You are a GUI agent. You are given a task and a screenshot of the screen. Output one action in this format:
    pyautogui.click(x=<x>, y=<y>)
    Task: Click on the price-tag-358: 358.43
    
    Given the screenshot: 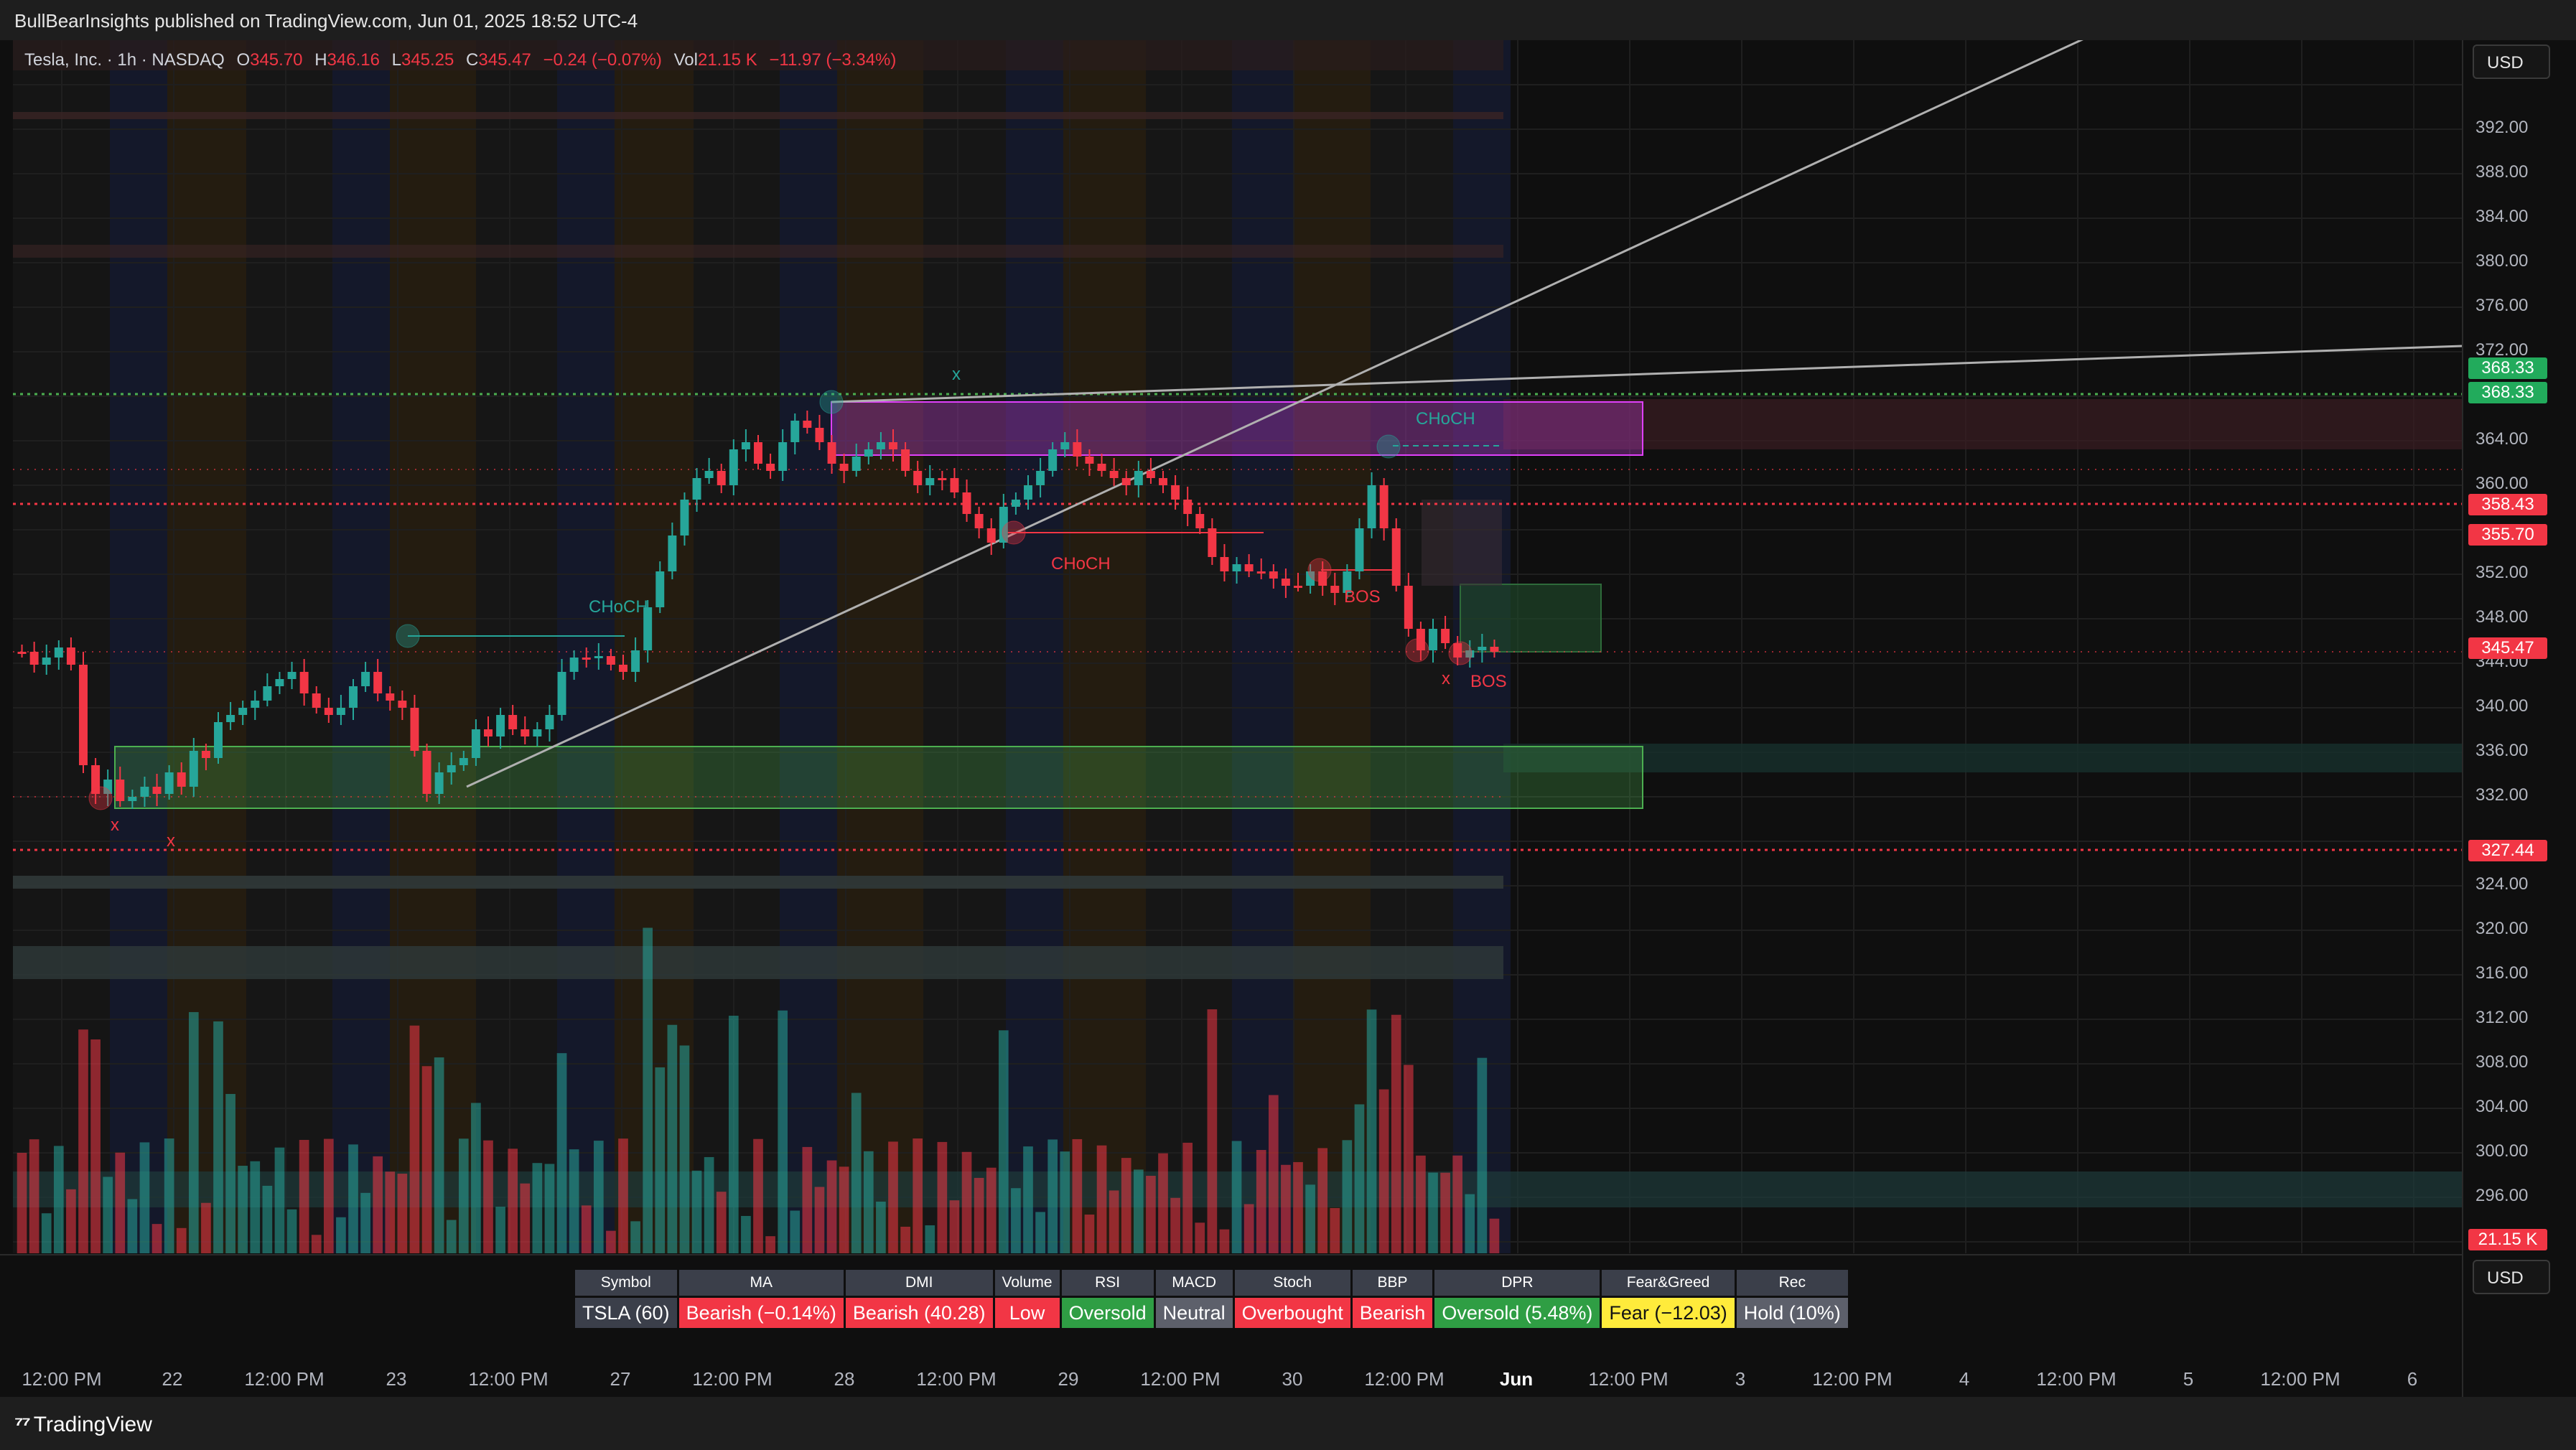 What is the action you would take?
    pyautogui.click(x=2507, y=504)
    